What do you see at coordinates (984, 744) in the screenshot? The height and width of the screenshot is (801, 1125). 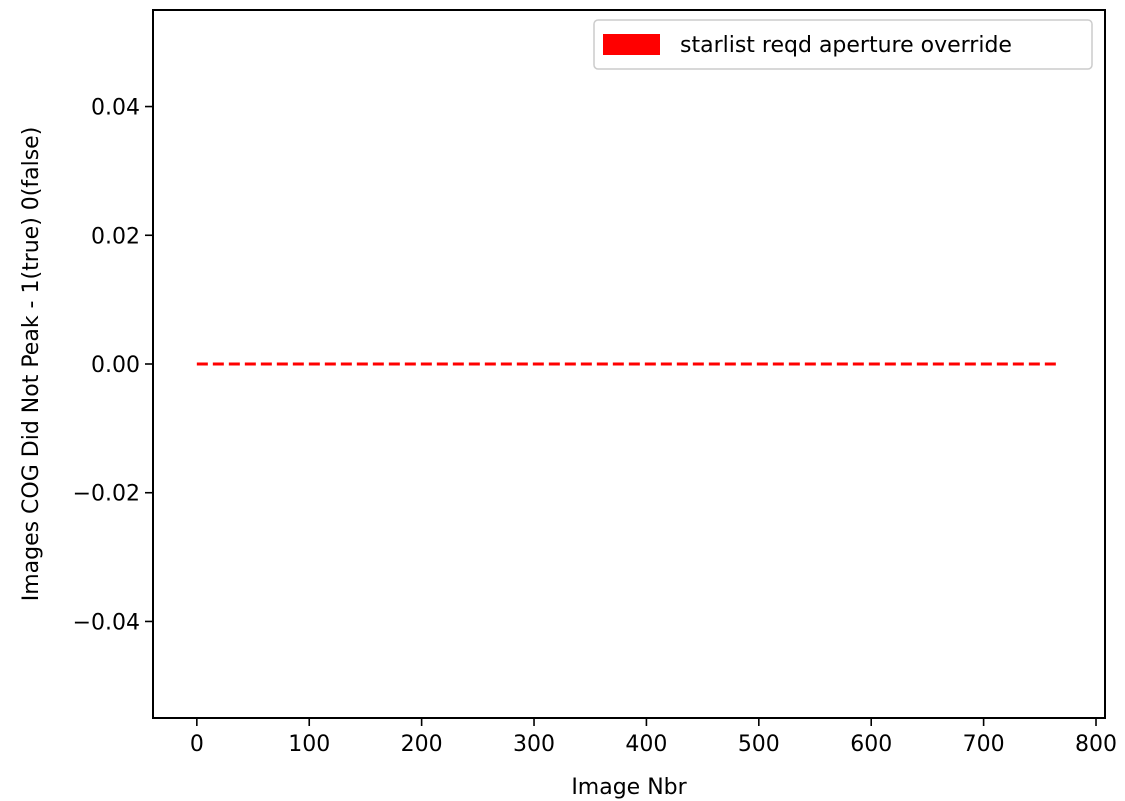 I see `x-tick-label: 700` at bounding box center [984, 744].